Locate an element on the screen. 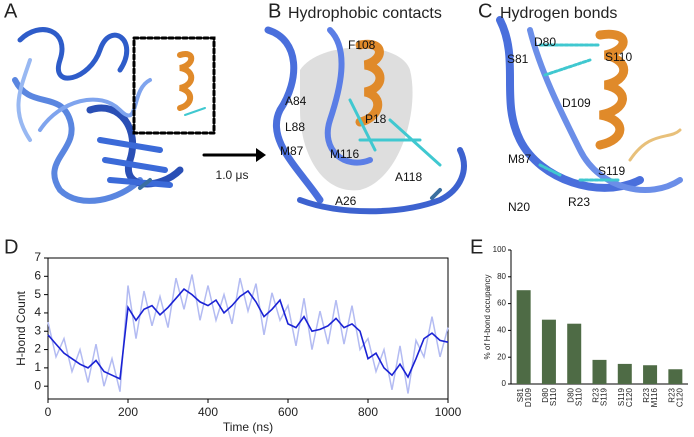 This screenshot has height=437, width=694. panel-b-art is located at coordinates (365, 120).